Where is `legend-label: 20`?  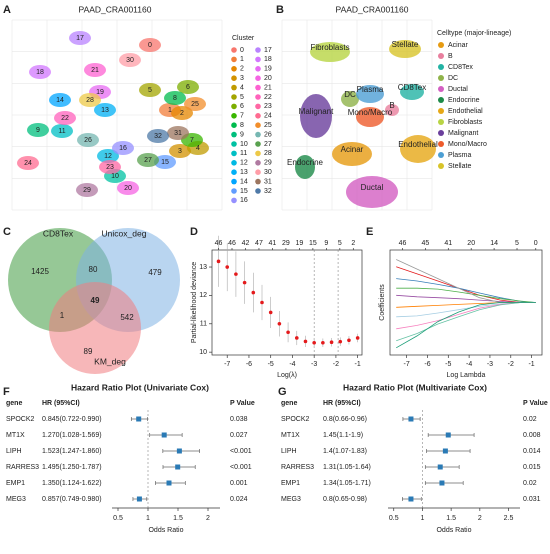 legend-label: 20 is located at coordinates (268, 78).